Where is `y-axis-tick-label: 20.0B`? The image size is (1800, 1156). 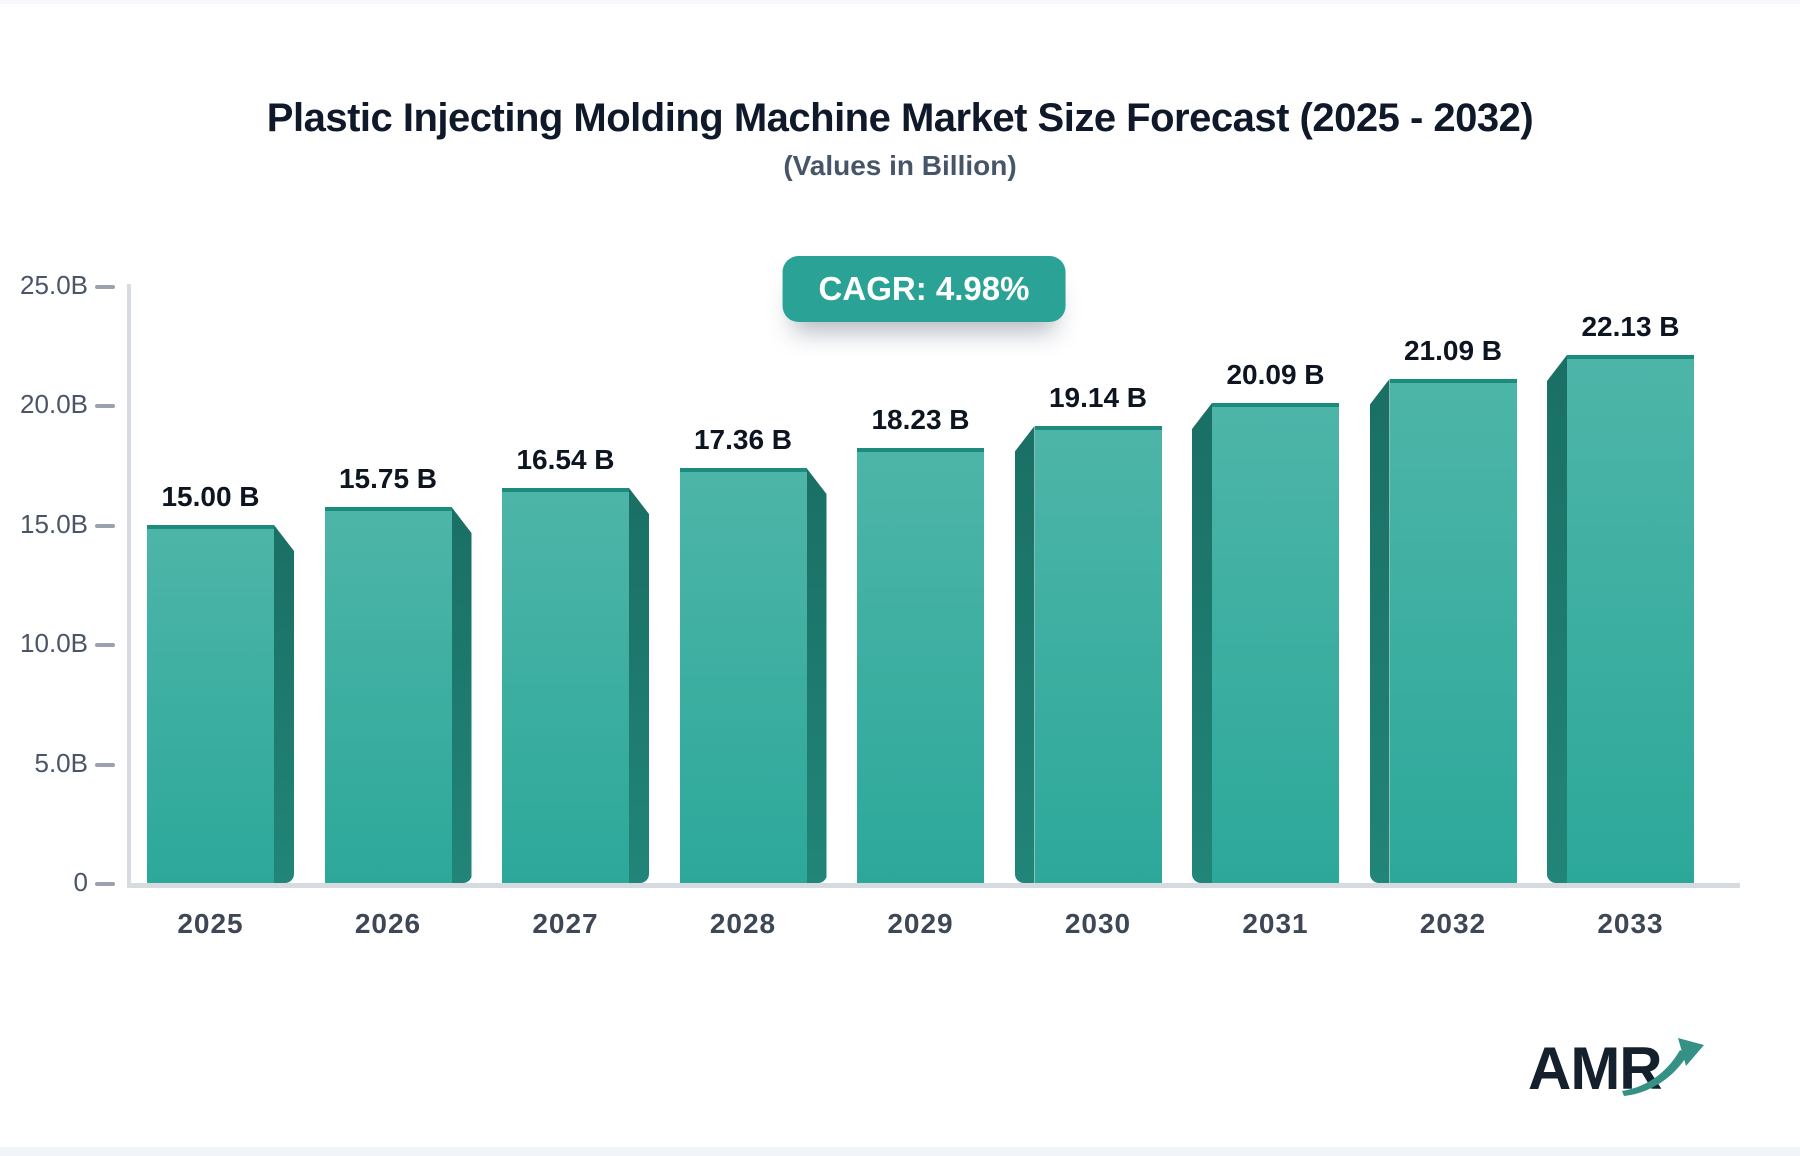
y-axis-tick-label: 20.0B is located at coordinates (54, 404).